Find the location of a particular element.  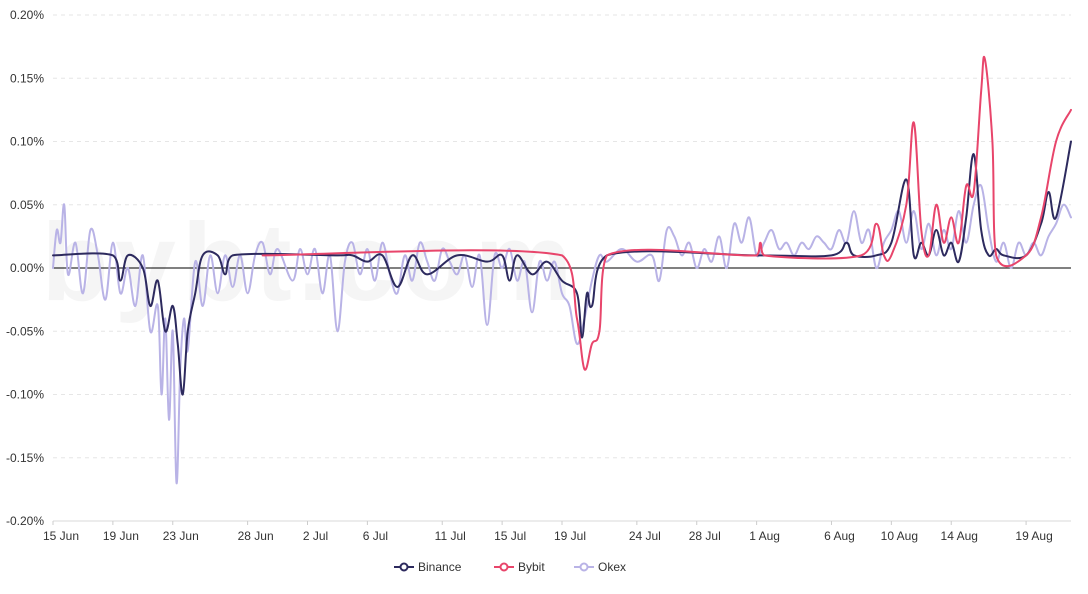

legend-item-bybit: Bybit is located at coordinates (519, 567).